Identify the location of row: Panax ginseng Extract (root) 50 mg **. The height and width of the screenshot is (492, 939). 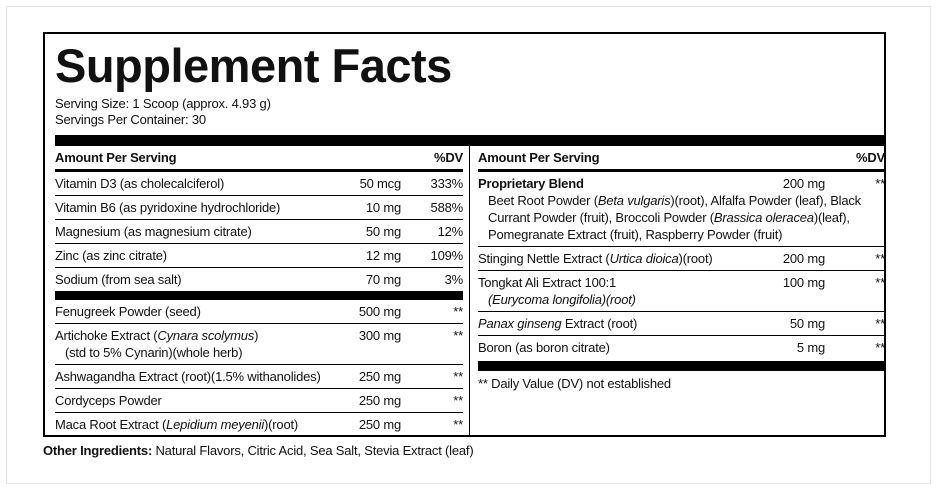
(681, 324).